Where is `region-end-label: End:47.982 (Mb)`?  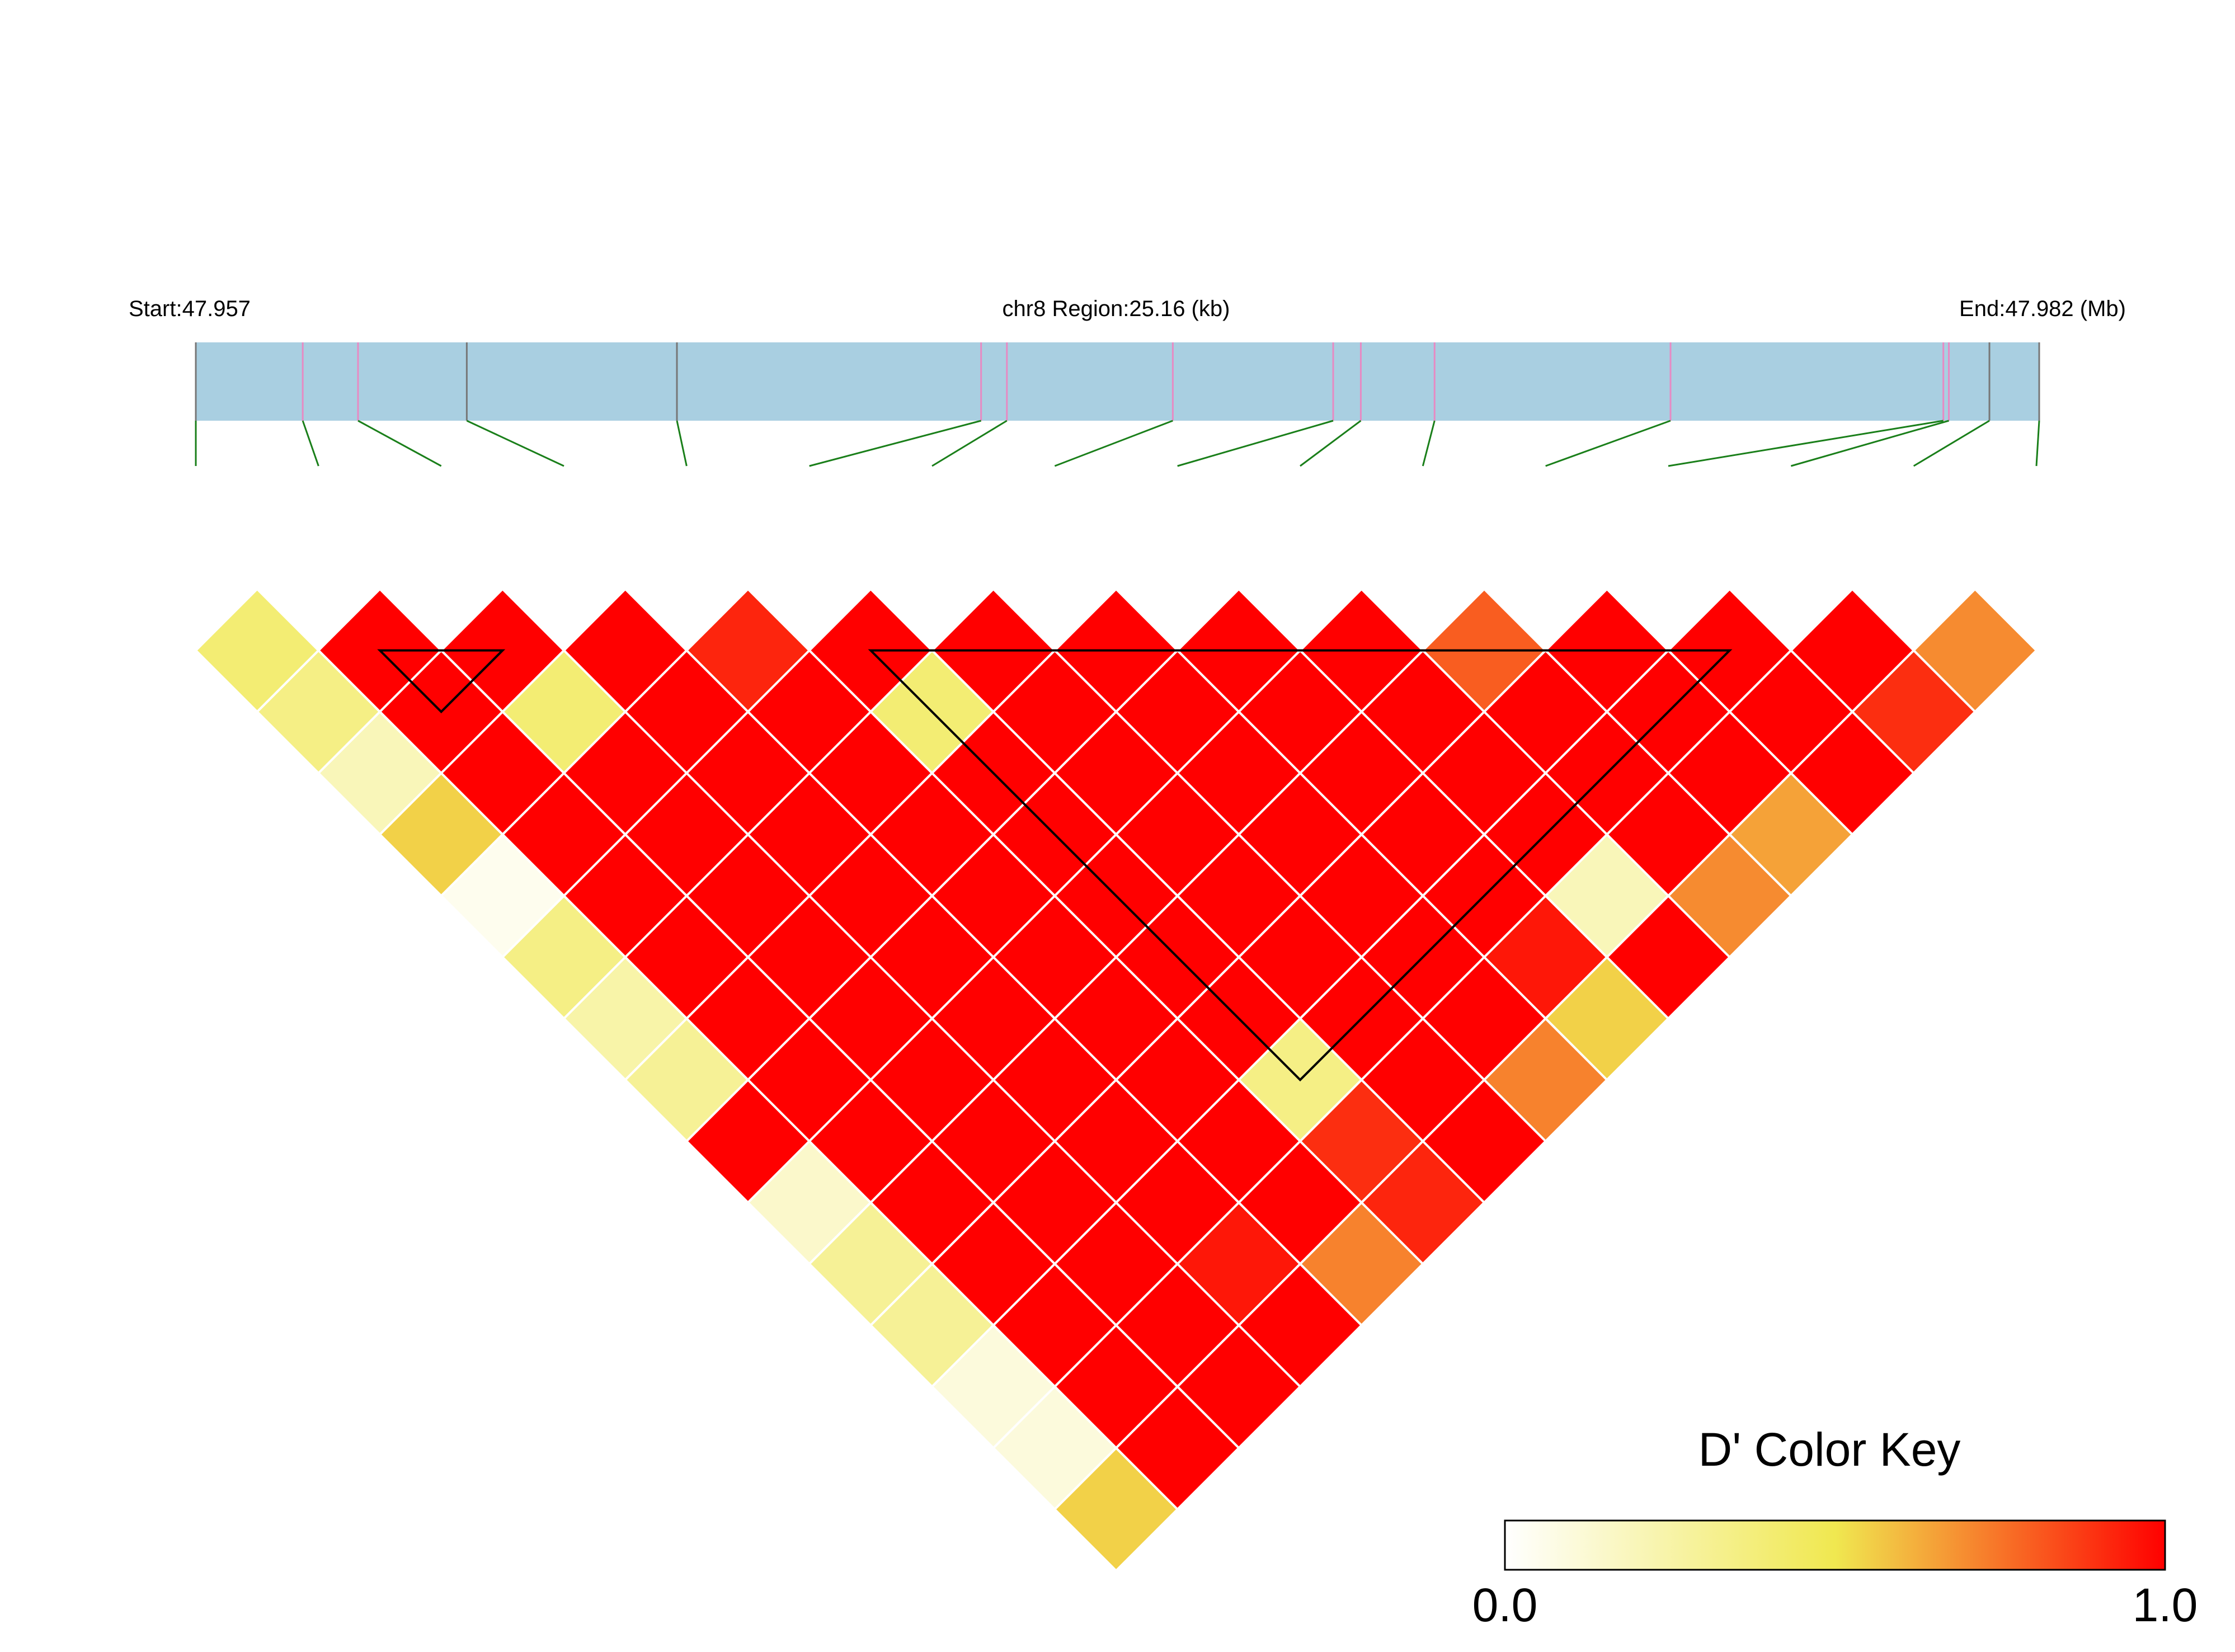
region-end-label: End:47.982 (Mb) is located at coordinates (2042, 308).